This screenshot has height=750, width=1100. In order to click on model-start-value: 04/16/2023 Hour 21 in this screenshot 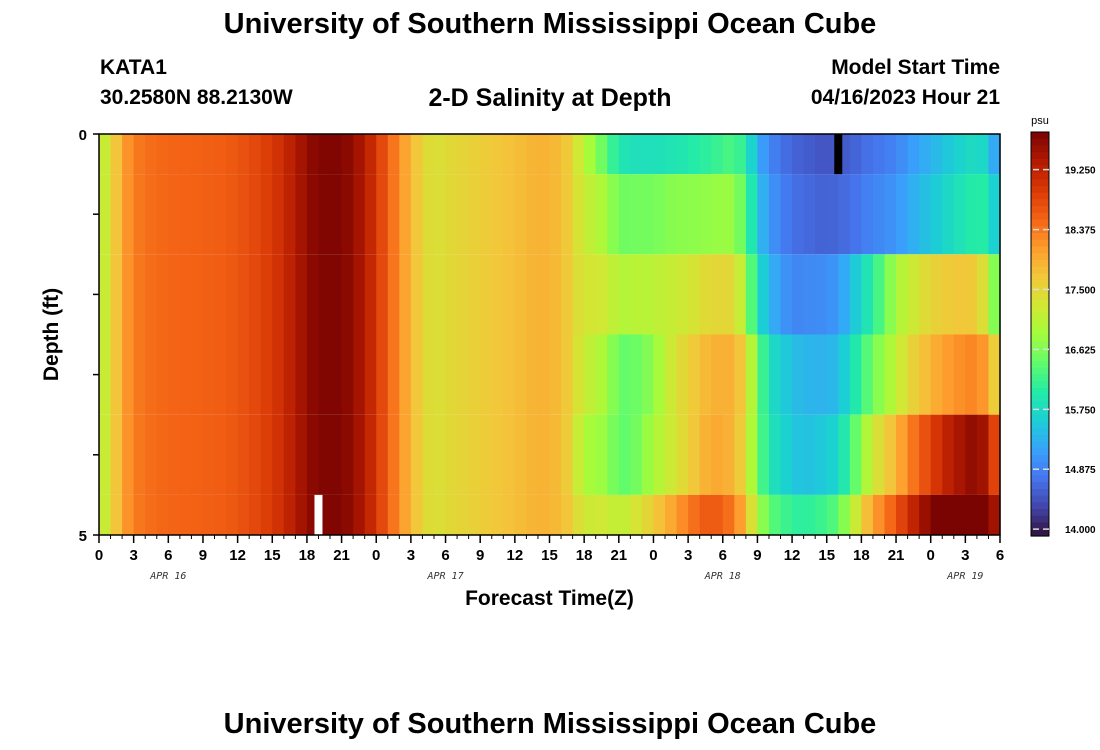, I will do `click(905, 97)`.